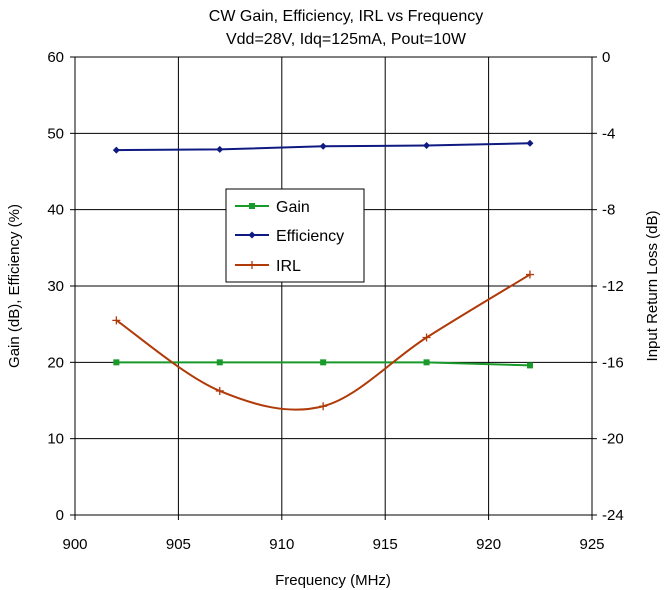 The image size is (672, 590). What do you see at coordinates (178, 544) in the screenshot?
I see `x-tick-label: 905` at bounding box center [178, 544].